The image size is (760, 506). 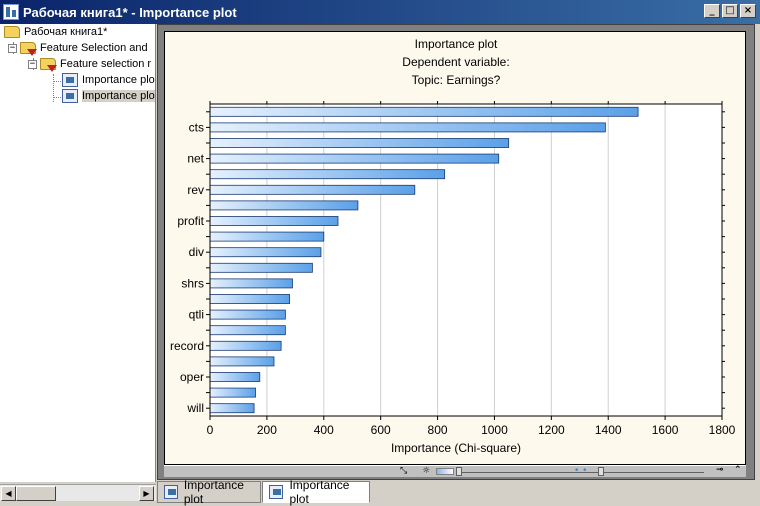 I want to click on tree-item-label: Рабочая книга1*, so click(x=66, y=32).